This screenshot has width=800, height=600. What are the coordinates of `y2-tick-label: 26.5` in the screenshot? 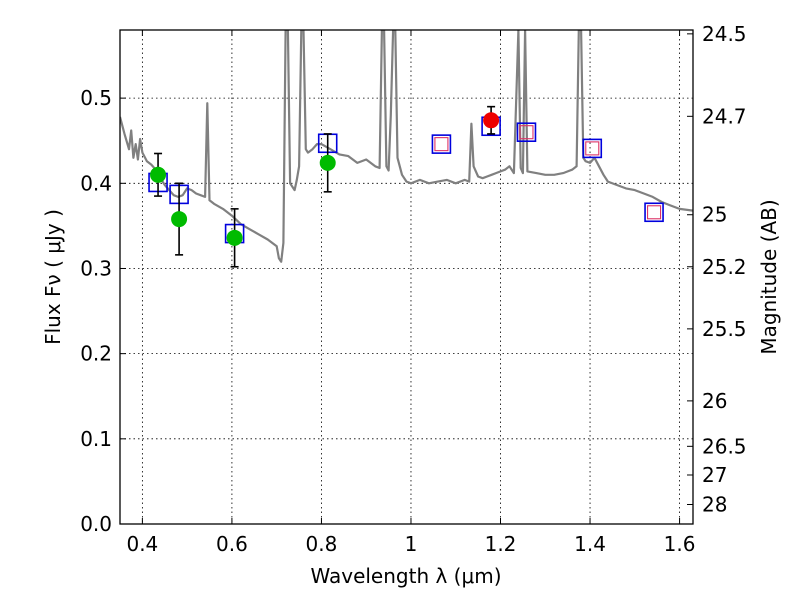 It's located at (724, 446).